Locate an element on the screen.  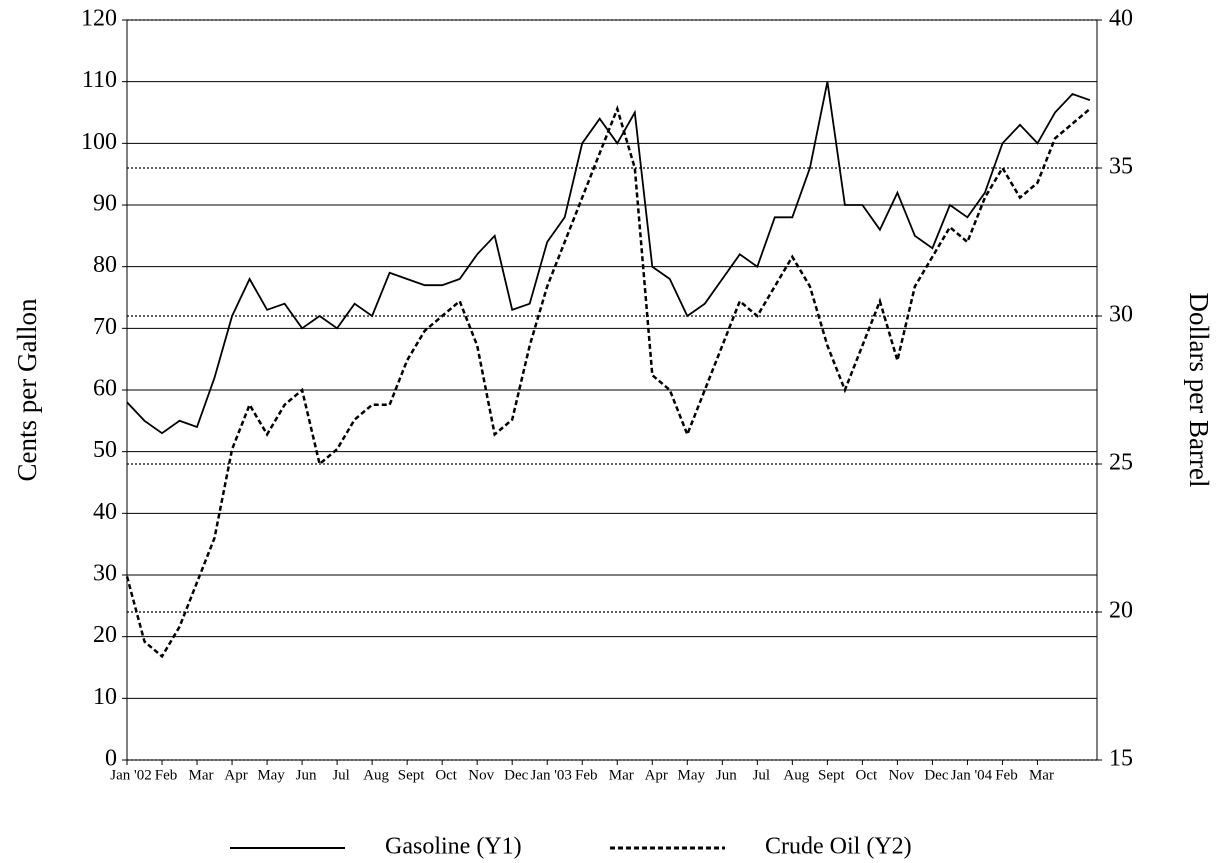
y-tick-label: 0 is located at coordinates (111, 759).